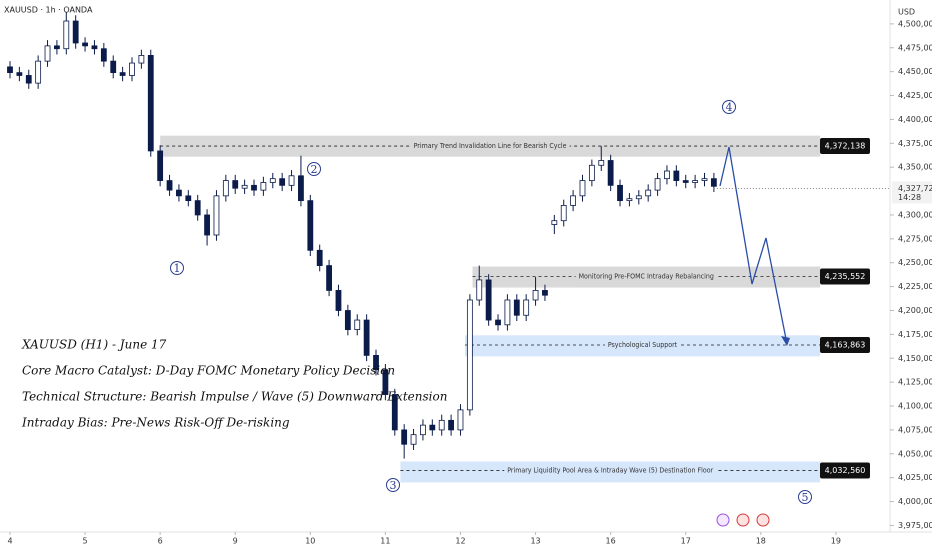  Describe the element at coordinates (643, 345) in the screenshot. I see `zone-label: Psychological Support` at that location.